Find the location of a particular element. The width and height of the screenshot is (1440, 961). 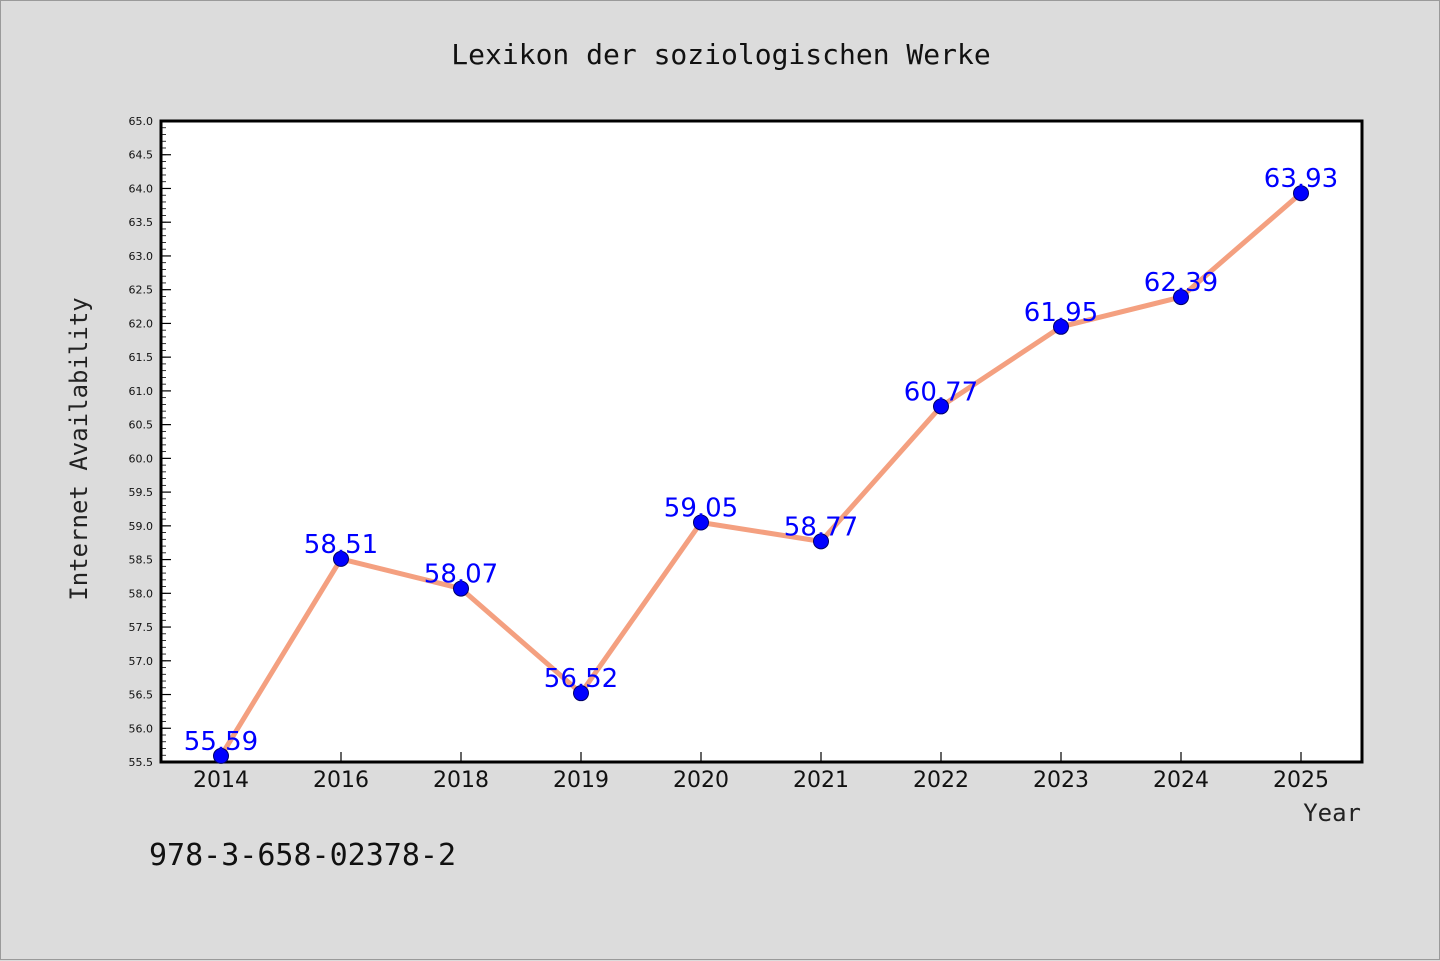

y-tick-label: 60.5 is located at coordinates (141, 425).